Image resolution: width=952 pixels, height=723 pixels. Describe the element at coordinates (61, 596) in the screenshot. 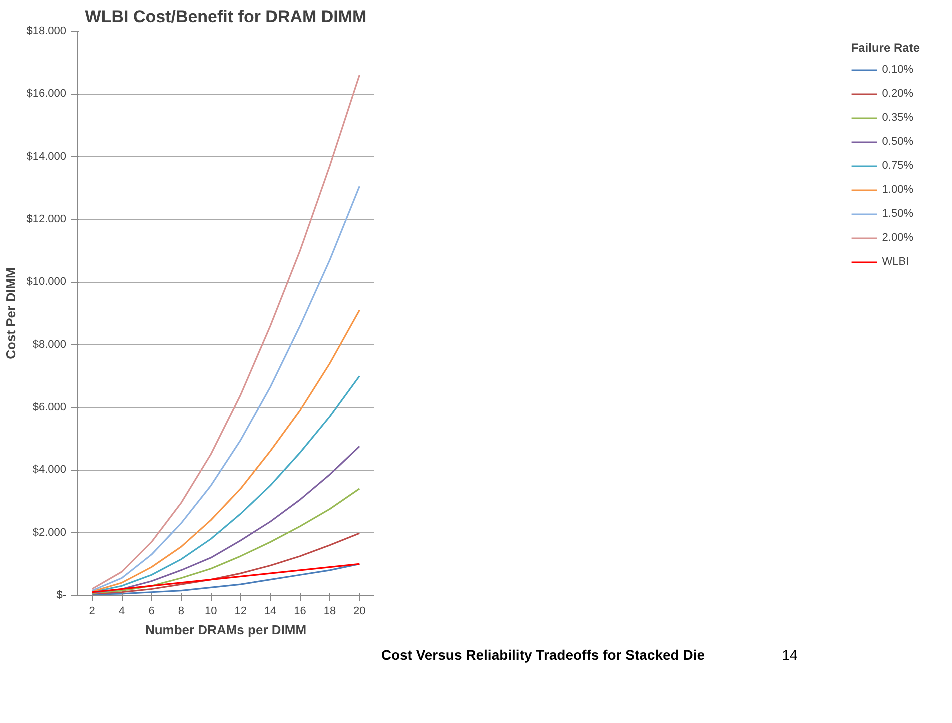

I see `y-tick-label: $-` at that location.